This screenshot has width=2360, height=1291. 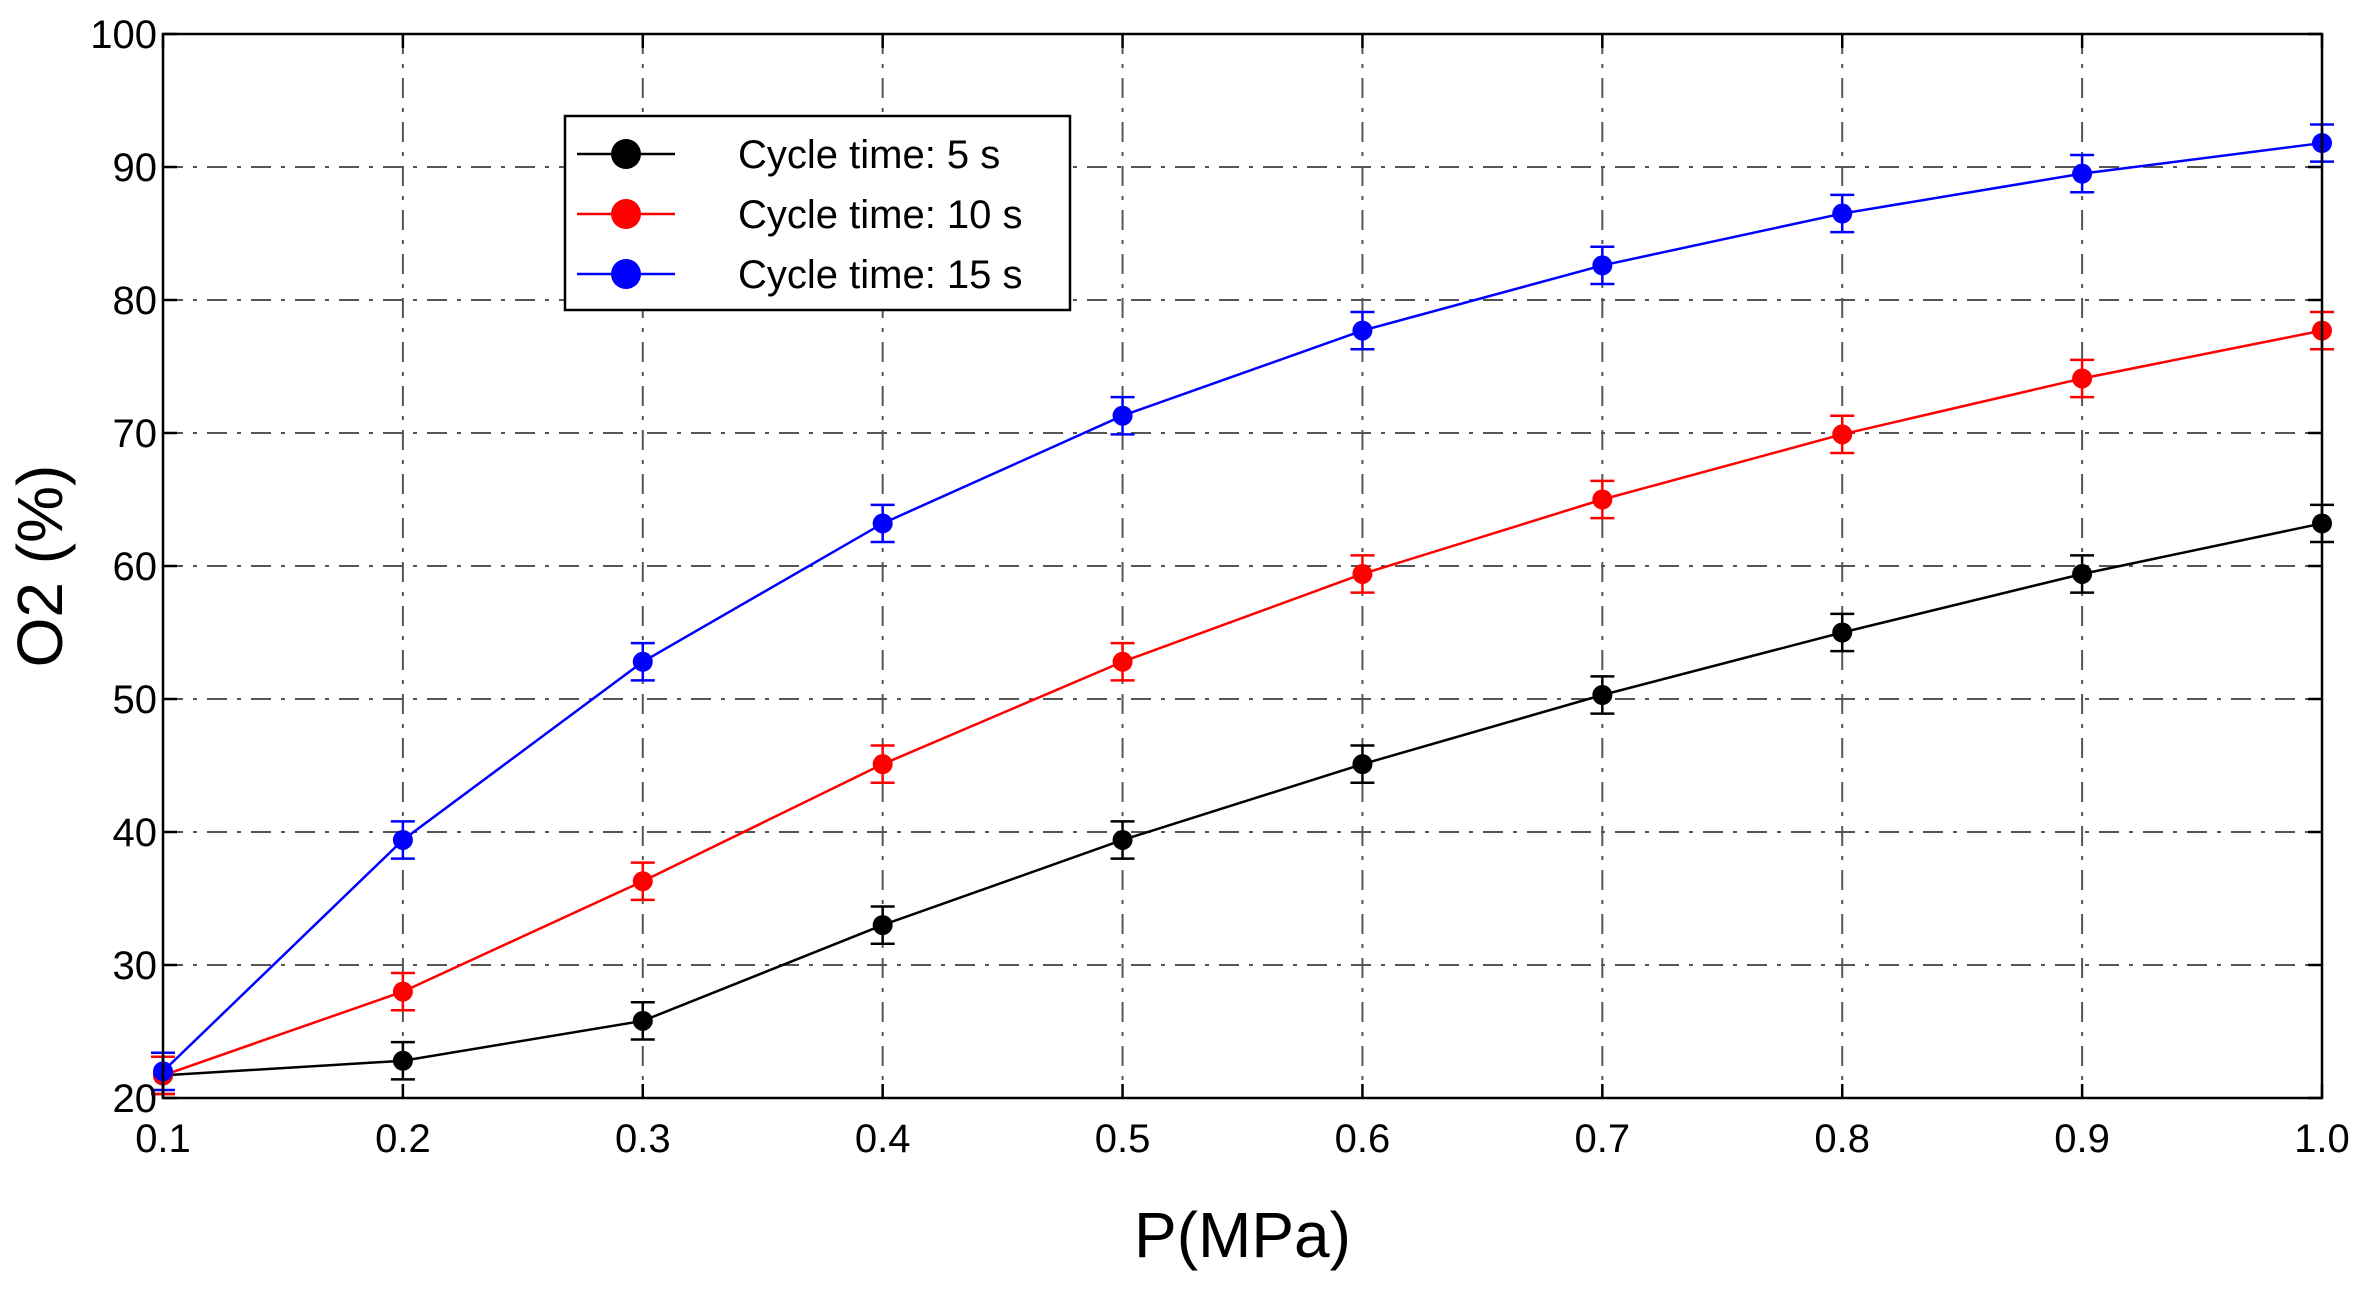 What do you see at coordinates (643, 1139) in the screenshot?
I see `x-tick-label: 0.3` at bounding box center [643, 1139].